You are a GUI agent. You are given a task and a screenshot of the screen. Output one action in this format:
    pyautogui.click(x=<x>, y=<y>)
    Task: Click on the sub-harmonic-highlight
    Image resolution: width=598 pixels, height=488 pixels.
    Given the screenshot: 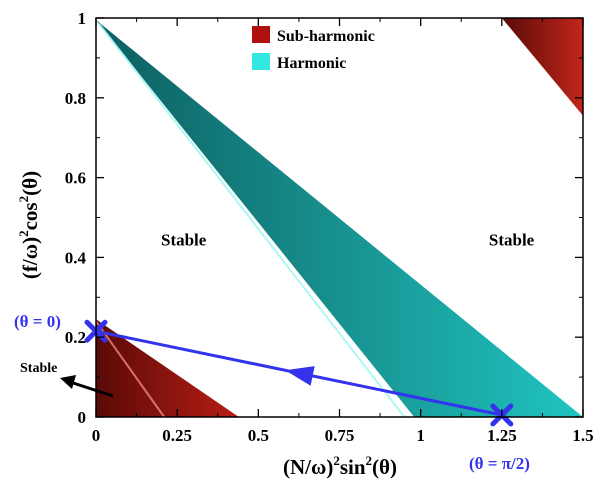 What is the action you would take?
    pyautogui.click(x=130, y=368)
    